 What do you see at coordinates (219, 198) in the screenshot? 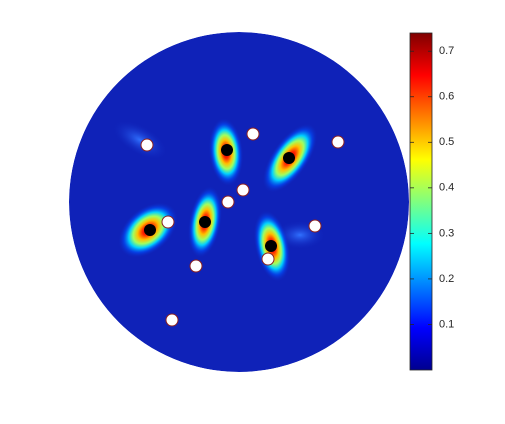
I see `source-markers` at bounding box center [219, 198].